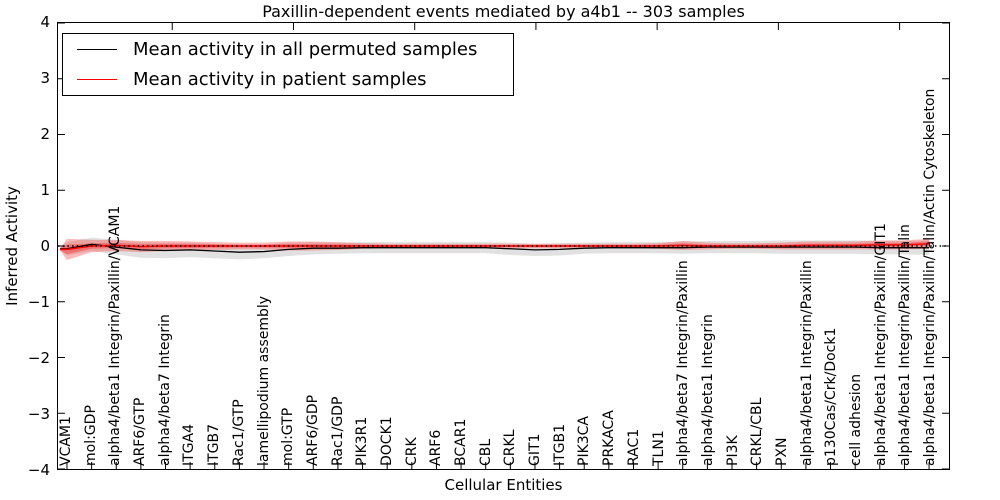 This screenshot has width=1000, height=500. What do you see at coordinates (757, 431) in the screenshot?
I see `x-tick-label: CRKL/CBL` at bounding box center [757, 431].